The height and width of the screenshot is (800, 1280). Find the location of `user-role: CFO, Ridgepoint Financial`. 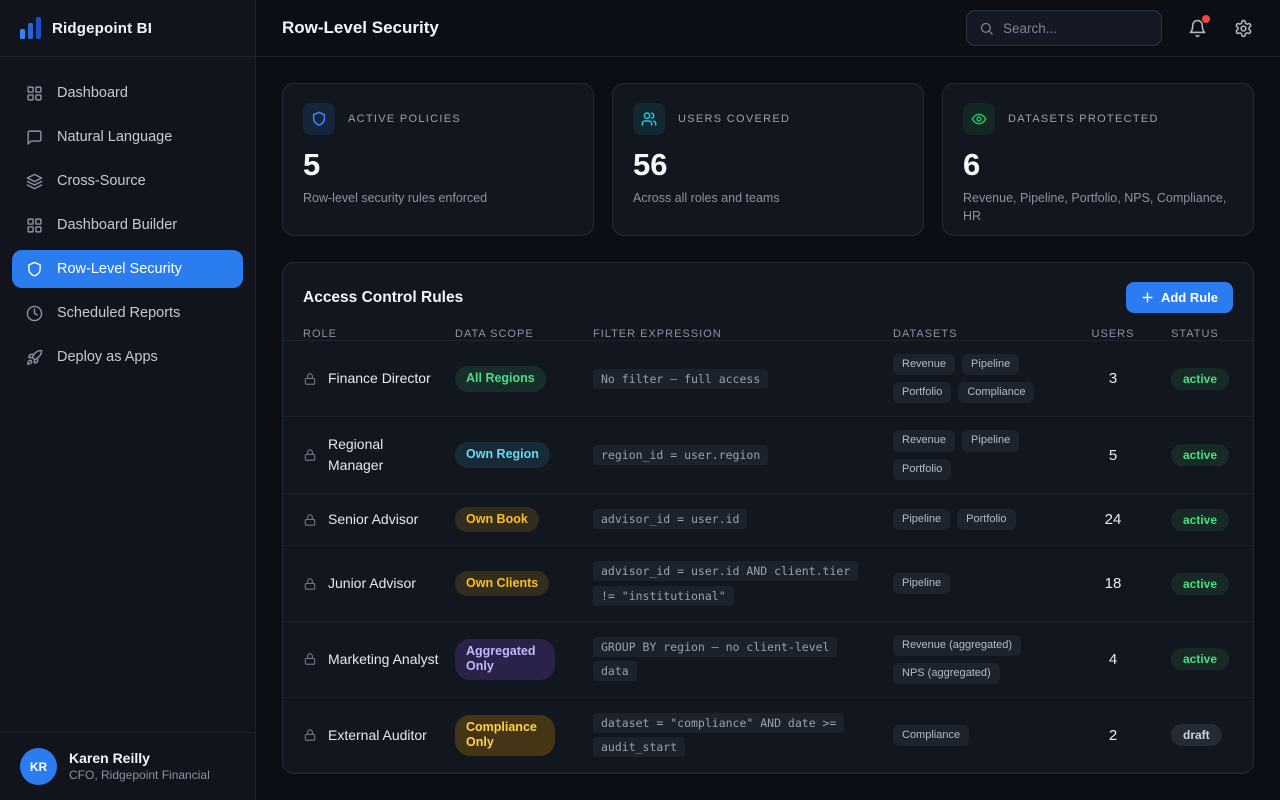

user-role: CFO, Ridgepoint Financial is located at coordinates (139, 775).